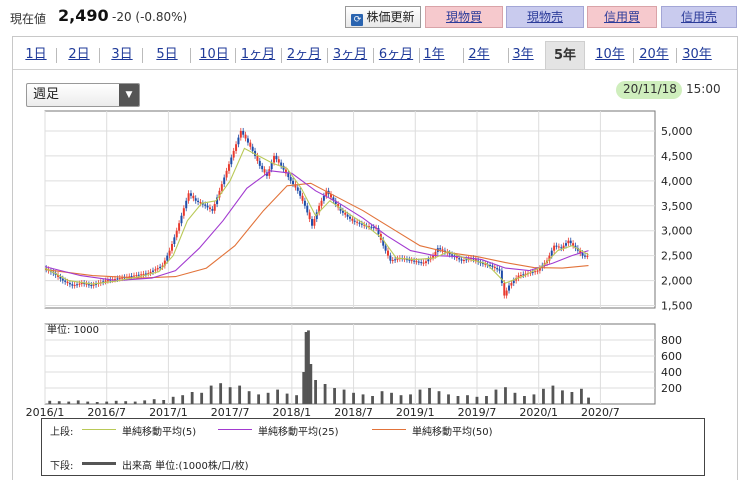 This screenshot has height=480, width=743. What do you see at coordinates (671, 356) in the screenshot?
I see `volume-tick-label: 600` at bounding box center [671, 356].